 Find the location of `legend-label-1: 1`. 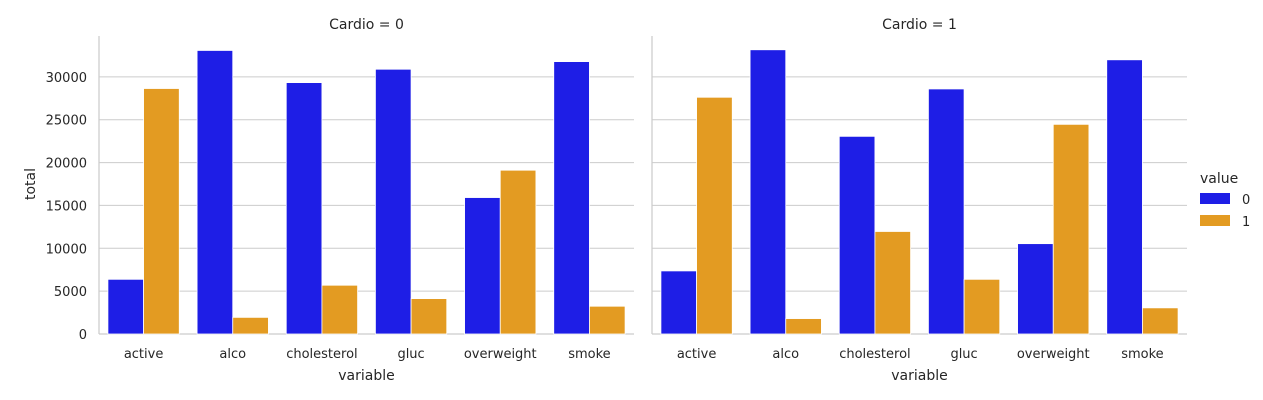

legend-label-1: 1 is located at coordinates (1246, 222).